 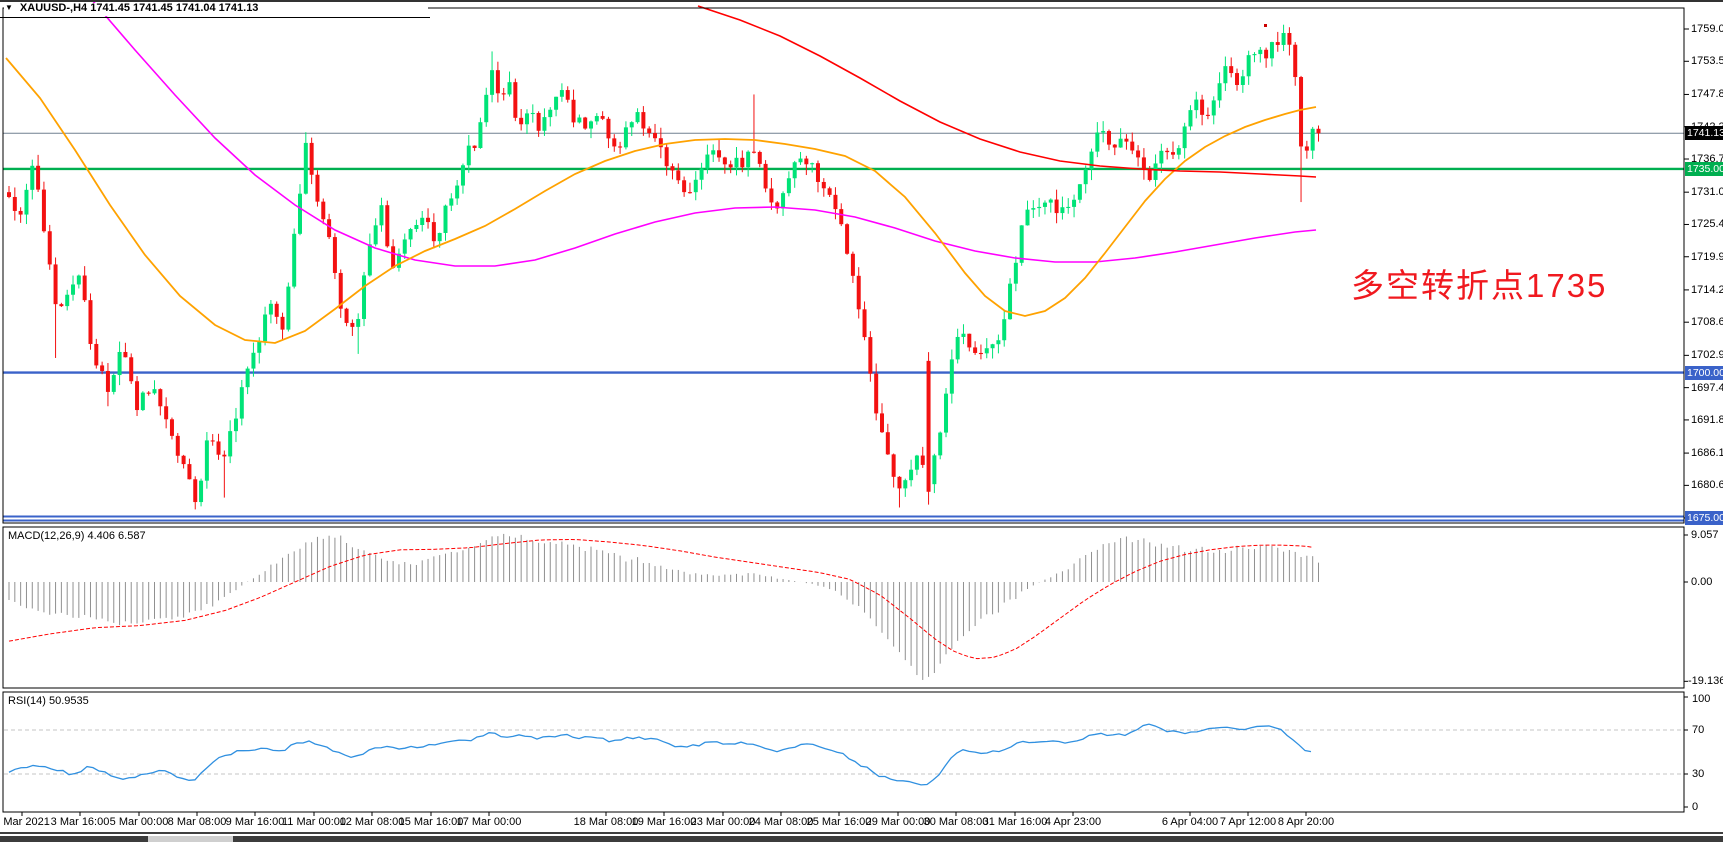 I want to click on time-axis-label: 8 Mar 08:00, so click(x=197, y=822).